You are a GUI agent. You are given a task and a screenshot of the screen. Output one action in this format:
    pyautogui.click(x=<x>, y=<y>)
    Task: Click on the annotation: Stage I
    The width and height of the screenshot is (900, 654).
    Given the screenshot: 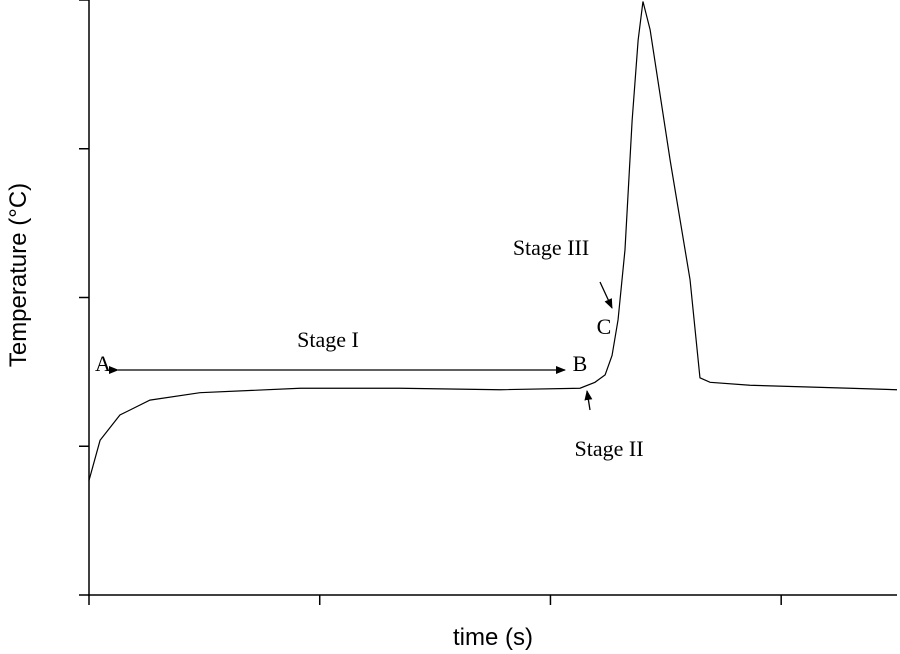 What is the action you would take?
    pyautogui.click(x=328, y=339)
    